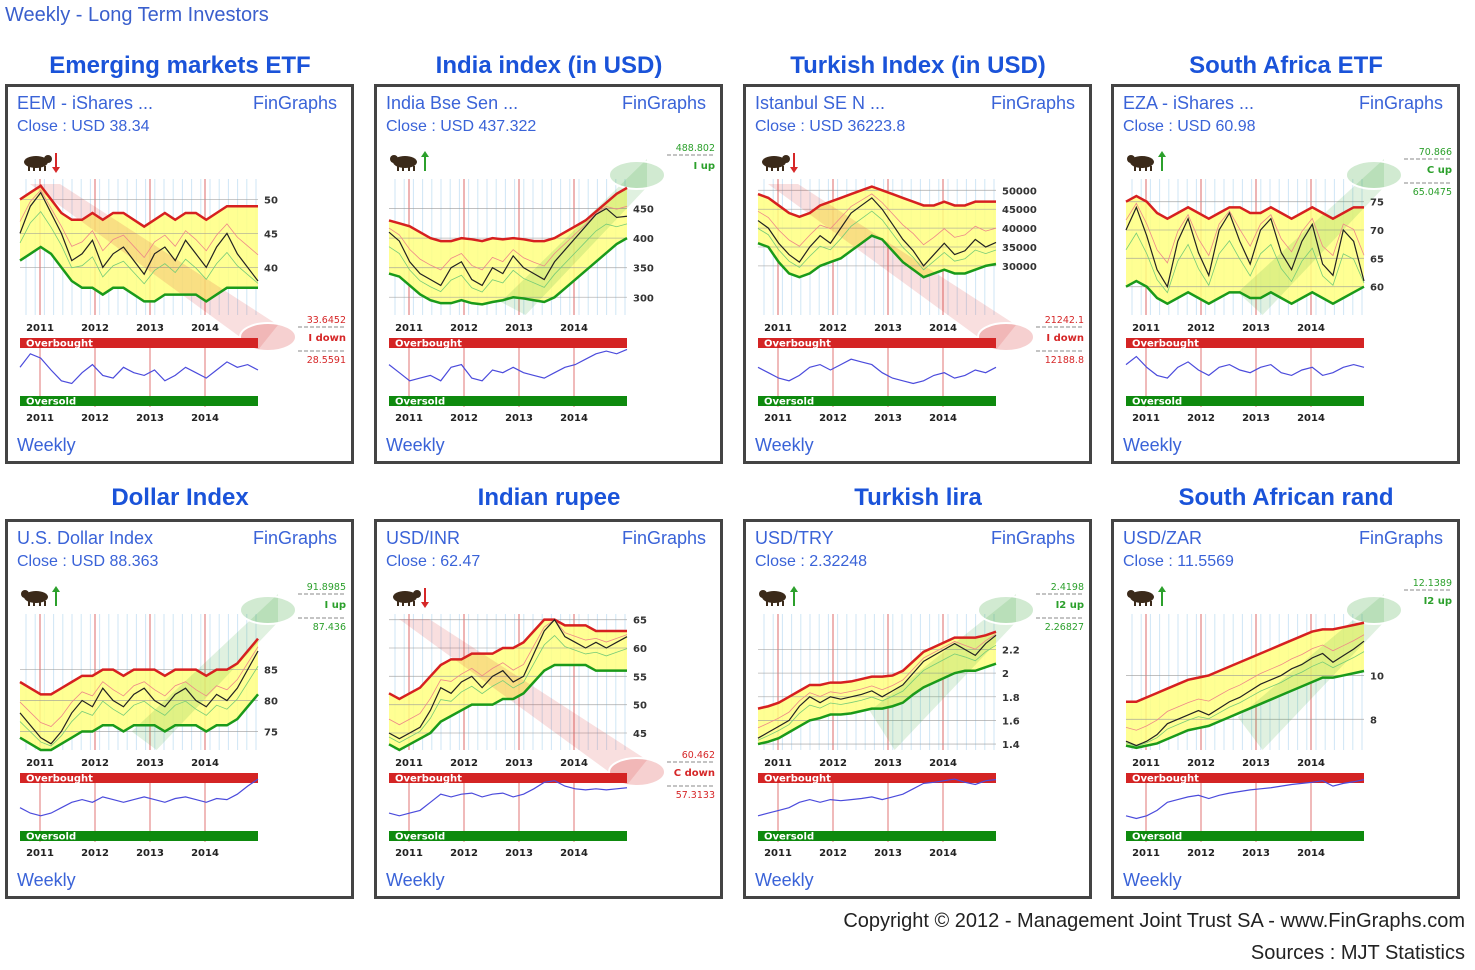  Describe the element at coordinates (1067, 587) in the screenshot. I see `target-high: 2.4198` at that location.